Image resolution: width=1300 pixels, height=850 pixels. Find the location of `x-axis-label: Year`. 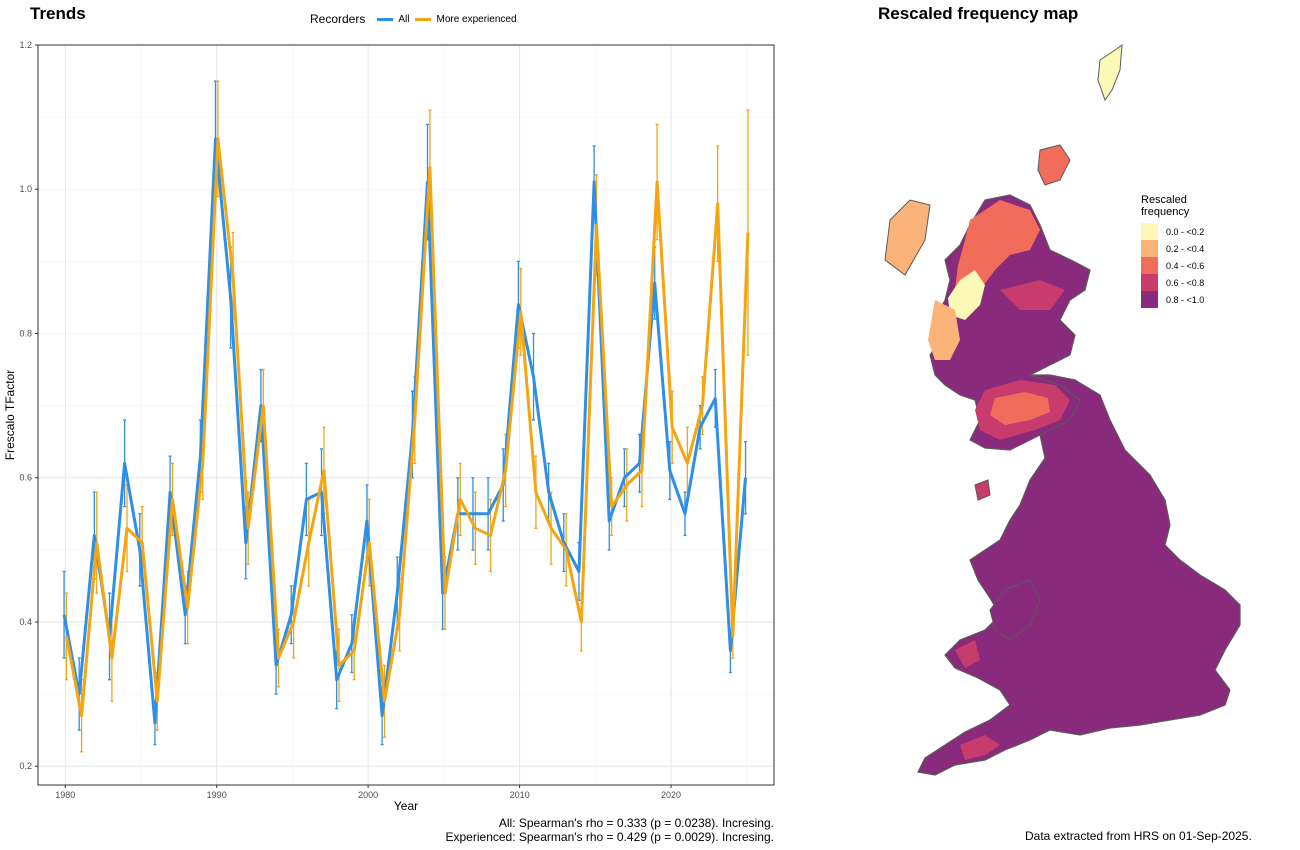

x-axis-label: Year is located at coordinates (406, 806).